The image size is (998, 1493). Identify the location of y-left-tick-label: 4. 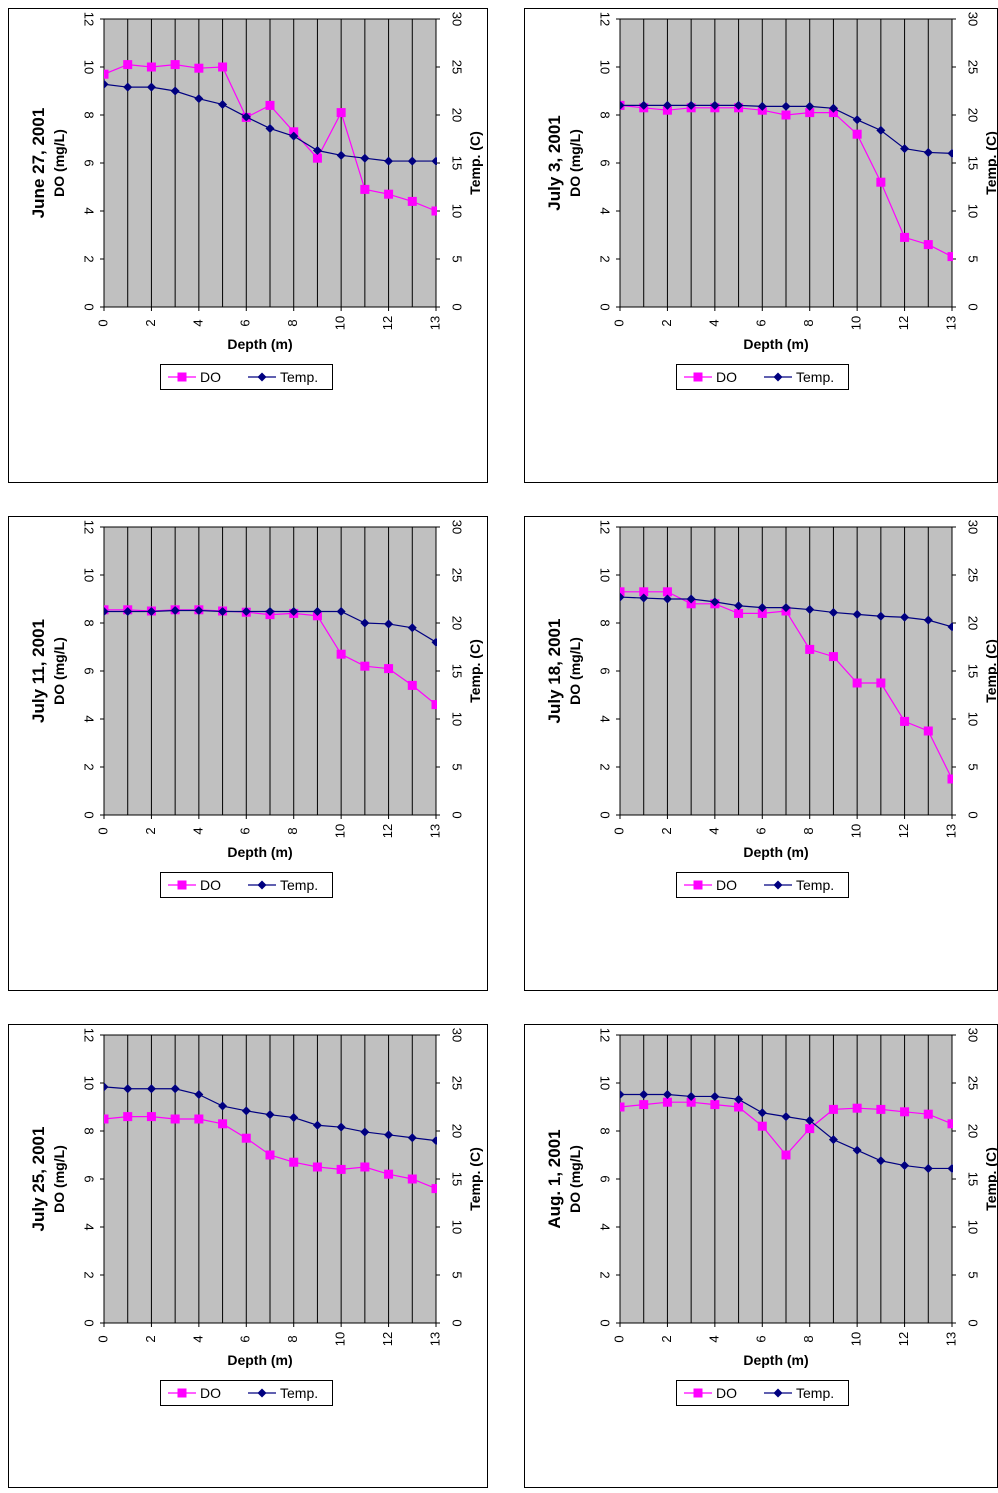
(605, 1226).